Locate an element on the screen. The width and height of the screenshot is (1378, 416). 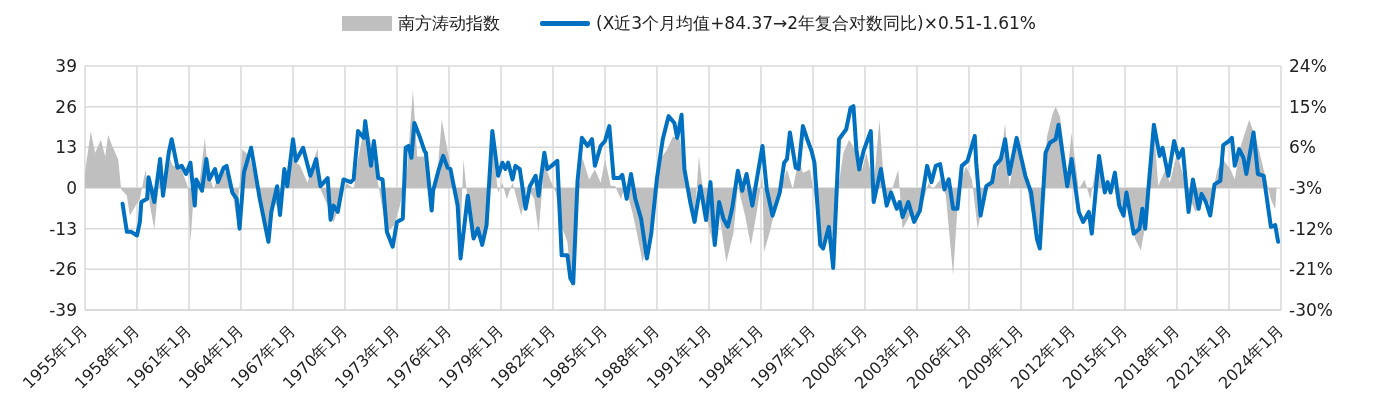
y2-tick-label: -21% is located at coordinates (1311, 269).